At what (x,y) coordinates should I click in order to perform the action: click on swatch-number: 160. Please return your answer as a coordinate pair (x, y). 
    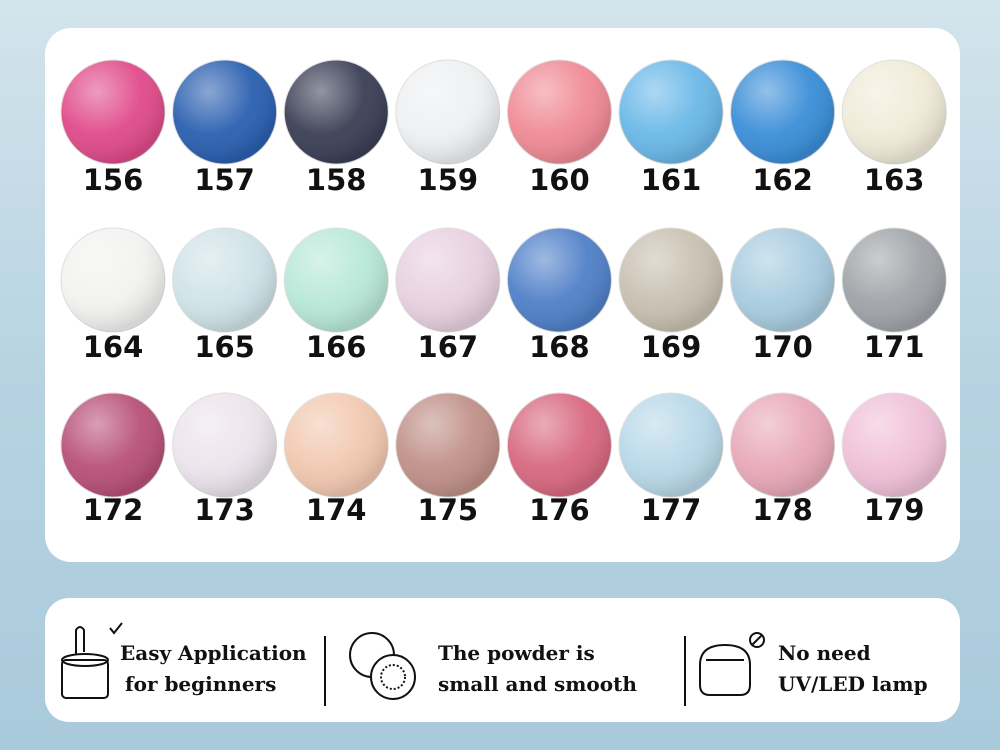
    Looking at the image, I should click on (559, 180).